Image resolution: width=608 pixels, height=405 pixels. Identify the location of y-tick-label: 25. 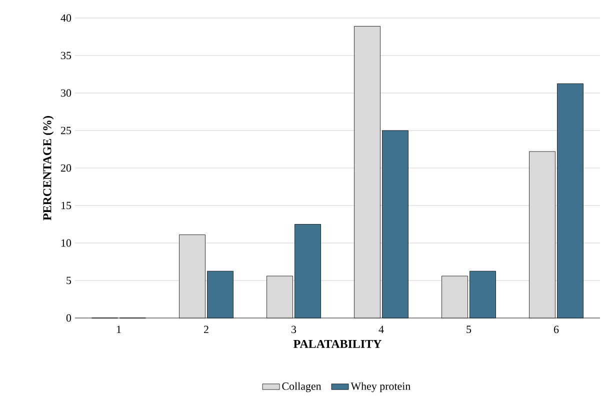
(66, 130).